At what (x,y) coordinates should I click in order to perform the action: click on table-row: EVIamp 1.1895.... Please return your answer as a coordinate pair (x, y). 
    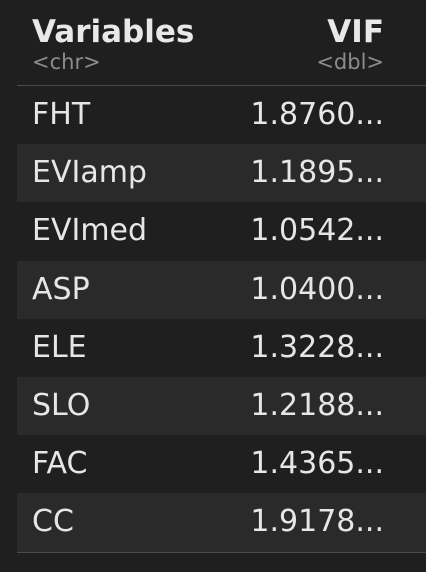
    Looking at the image, I should click on (221, 173).